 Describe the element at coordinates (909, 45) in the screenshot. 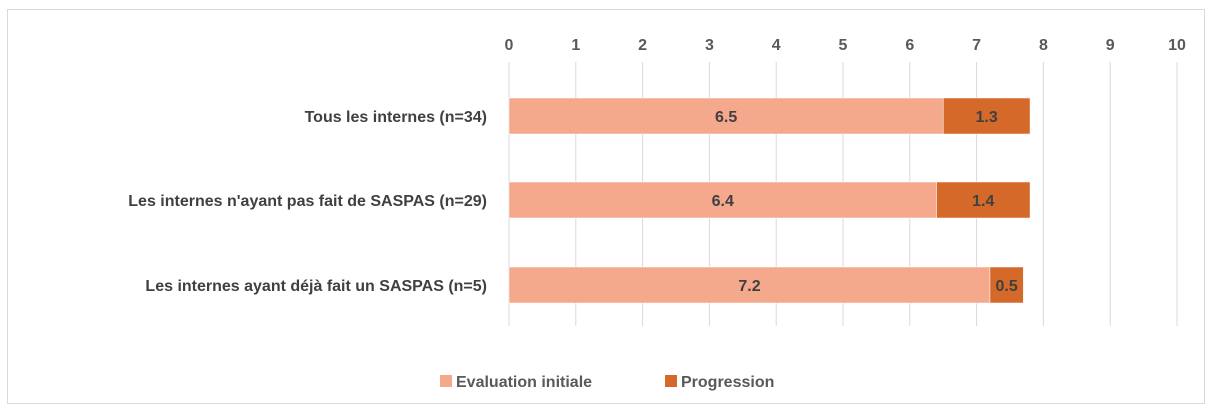

I see `x-tick-label-6: 6` at that location.